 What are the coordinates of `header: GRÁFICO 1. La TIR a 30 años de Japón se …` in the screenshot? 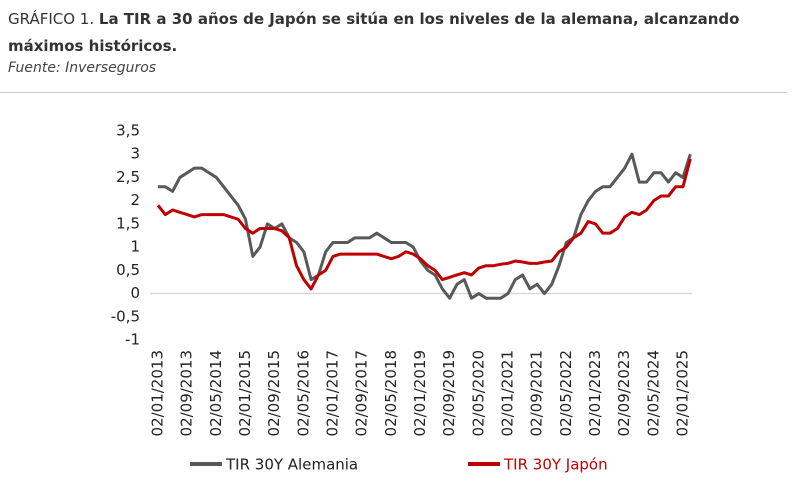 It's located at (398, 33).